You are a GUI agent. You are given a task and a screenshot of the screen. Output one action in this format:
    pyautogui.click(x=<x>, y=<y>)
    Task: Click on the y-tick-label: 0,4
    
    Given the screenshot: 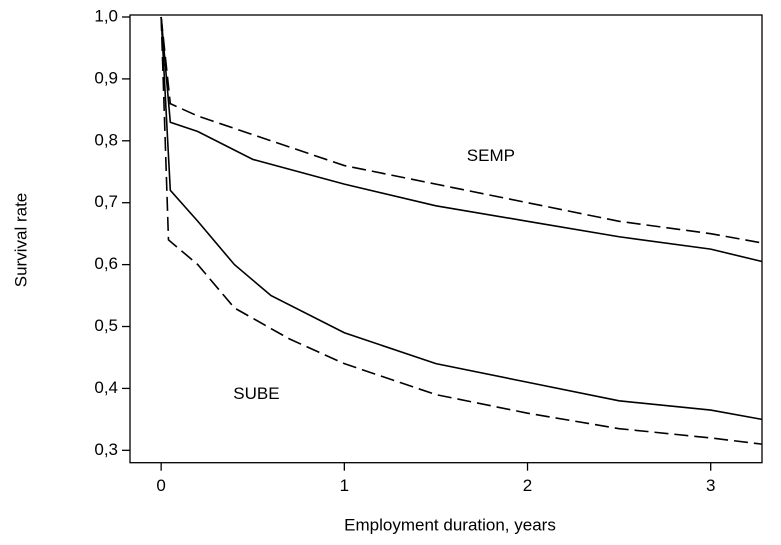 What is the action you would take?
    pyautogui.click(x=106, y=387)
    